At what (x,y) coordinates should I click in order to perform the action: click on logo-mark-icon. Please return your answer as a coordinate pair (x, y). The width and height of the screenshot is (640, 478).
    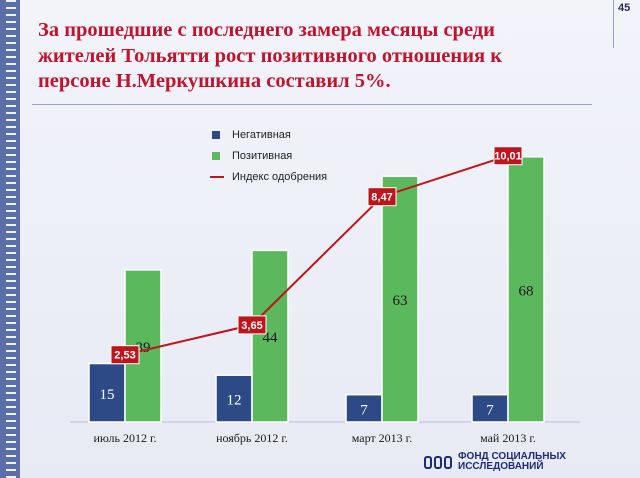
    Looking at the image, I should click on (438, 462).